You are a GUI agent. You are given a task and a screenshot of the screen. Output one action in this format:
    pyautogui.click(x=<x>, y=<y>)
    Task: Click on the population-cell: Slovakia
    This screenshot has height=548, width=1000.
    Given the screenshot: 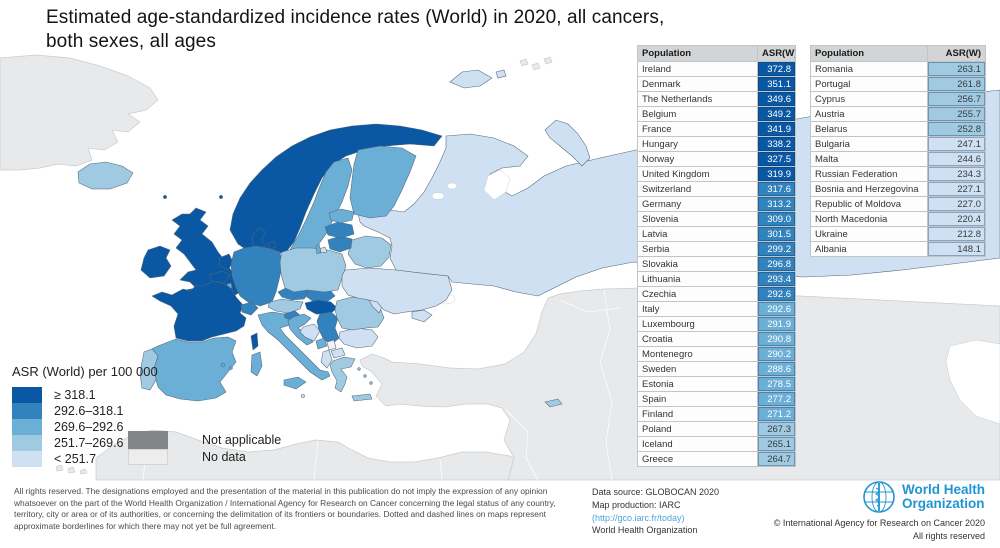 What is the action you would take?
    pyautogui.click(x=697, y=264)
    